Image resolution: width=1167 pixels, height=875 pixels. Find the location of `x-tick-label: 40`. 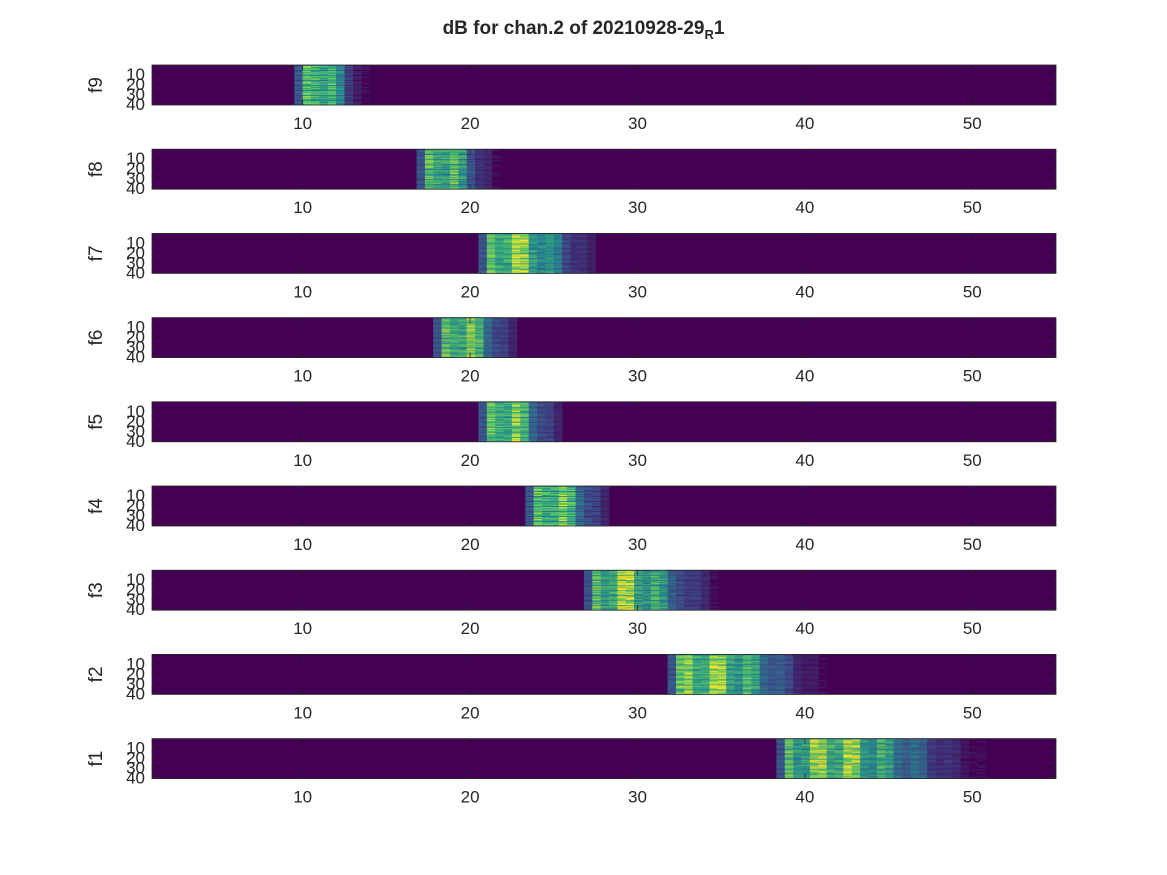

x-tick-label: 40 is located at coordinates (804, 376).